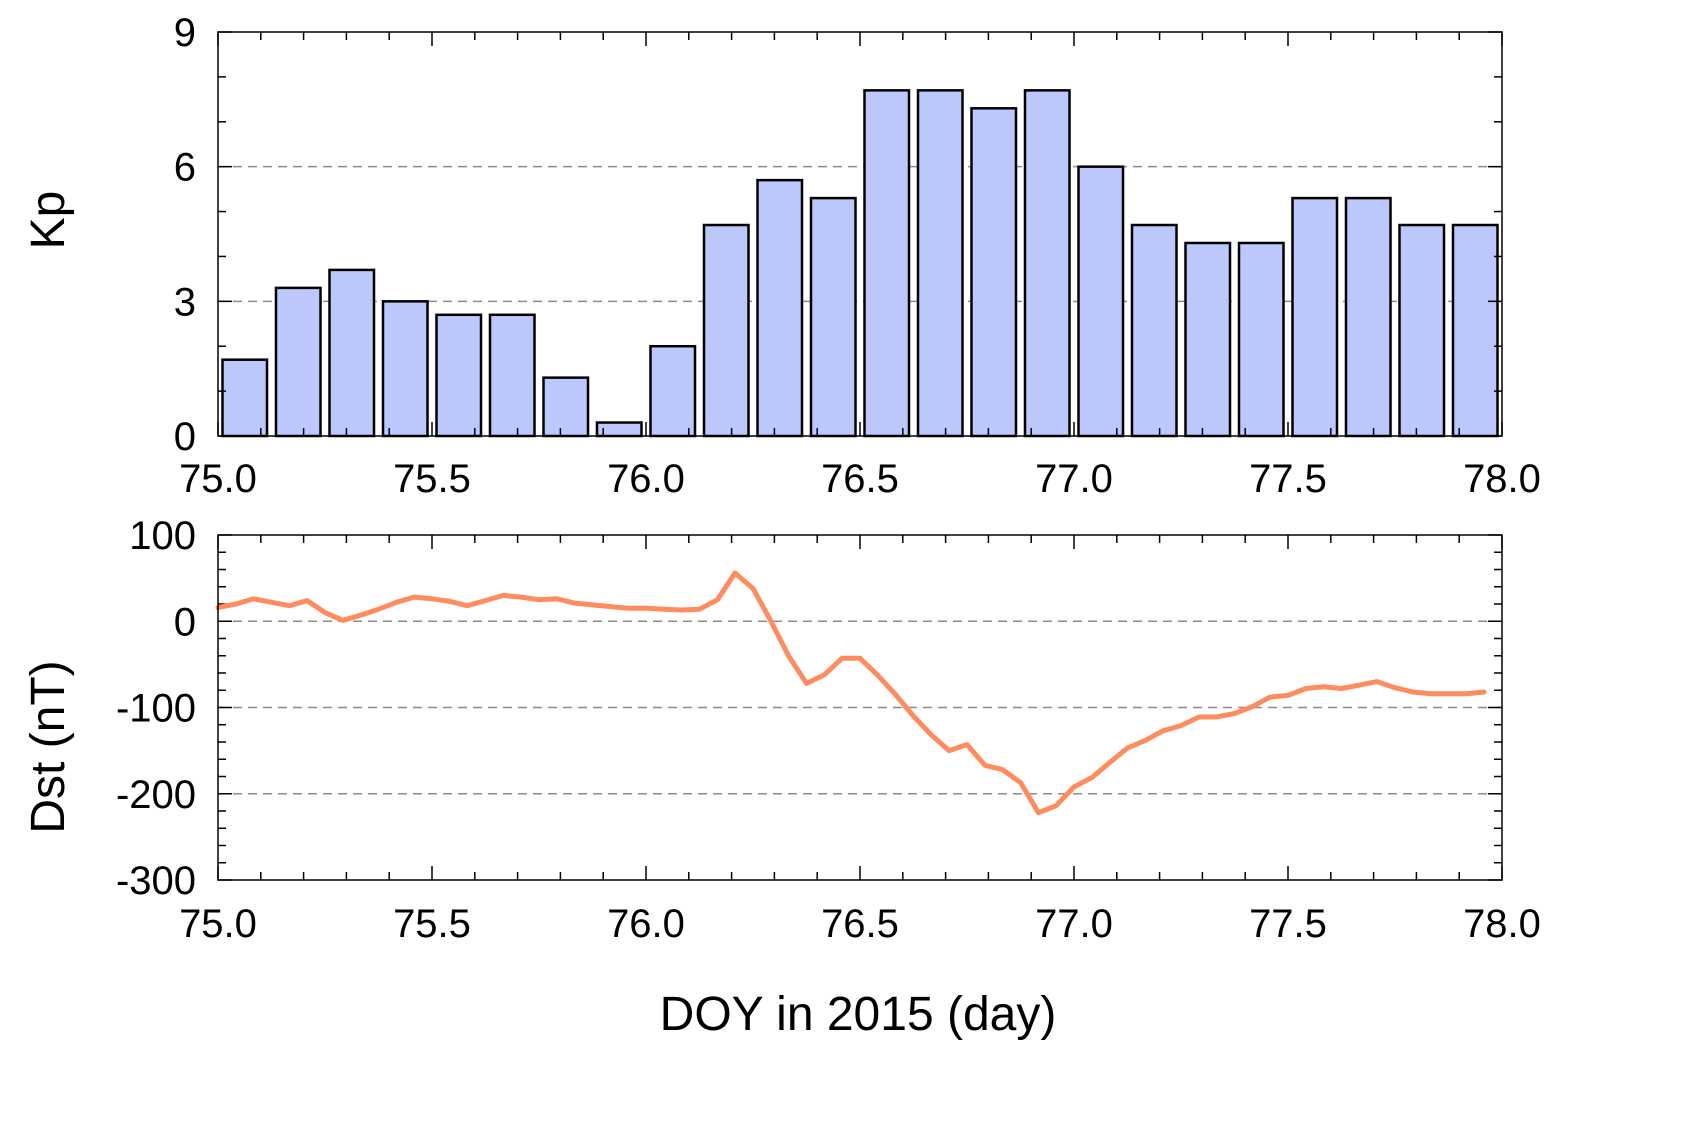 The image size is (1700, 1147). What do you see at coordinates (156, 881) in the screenshot?
I see `y-tick-label: -300` at bounding box center [156, 881].